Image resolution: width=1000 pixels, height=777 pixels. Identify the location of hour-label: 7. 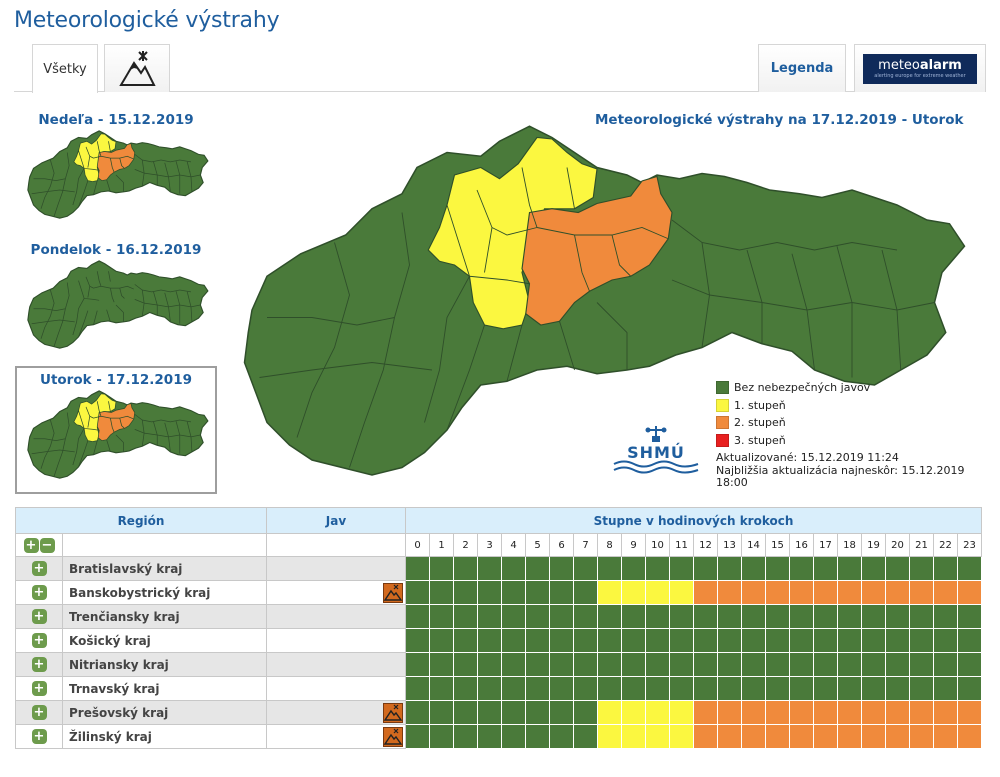
(585, 545).